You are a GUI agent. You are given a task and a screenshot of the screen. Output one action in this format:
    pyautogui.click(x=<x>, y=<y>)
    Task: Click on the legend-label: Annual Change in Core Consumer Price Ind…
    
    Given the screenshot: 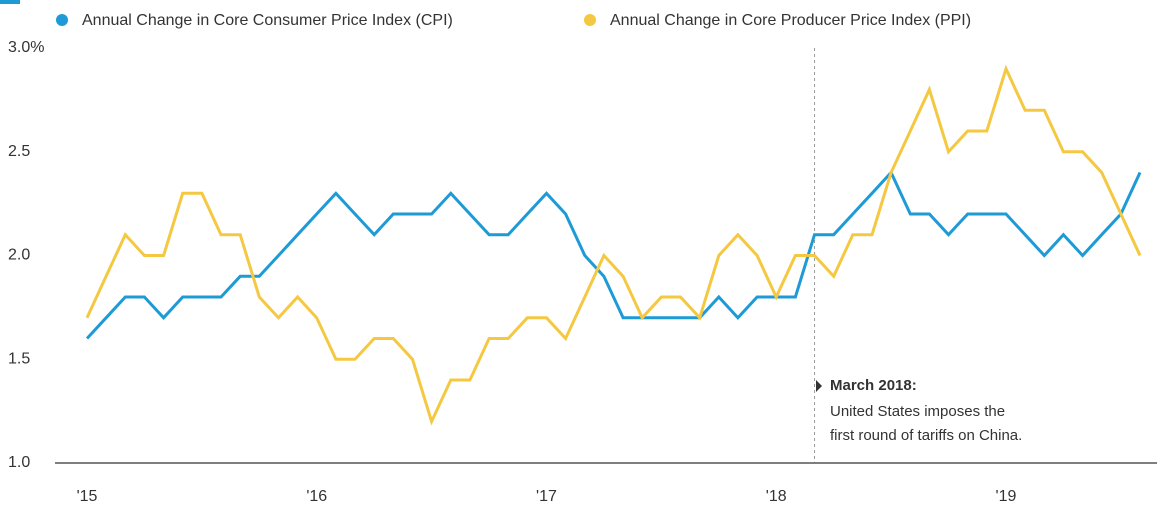 What is the action you would take?
    pyautogui.click(x=267, y=20)
    